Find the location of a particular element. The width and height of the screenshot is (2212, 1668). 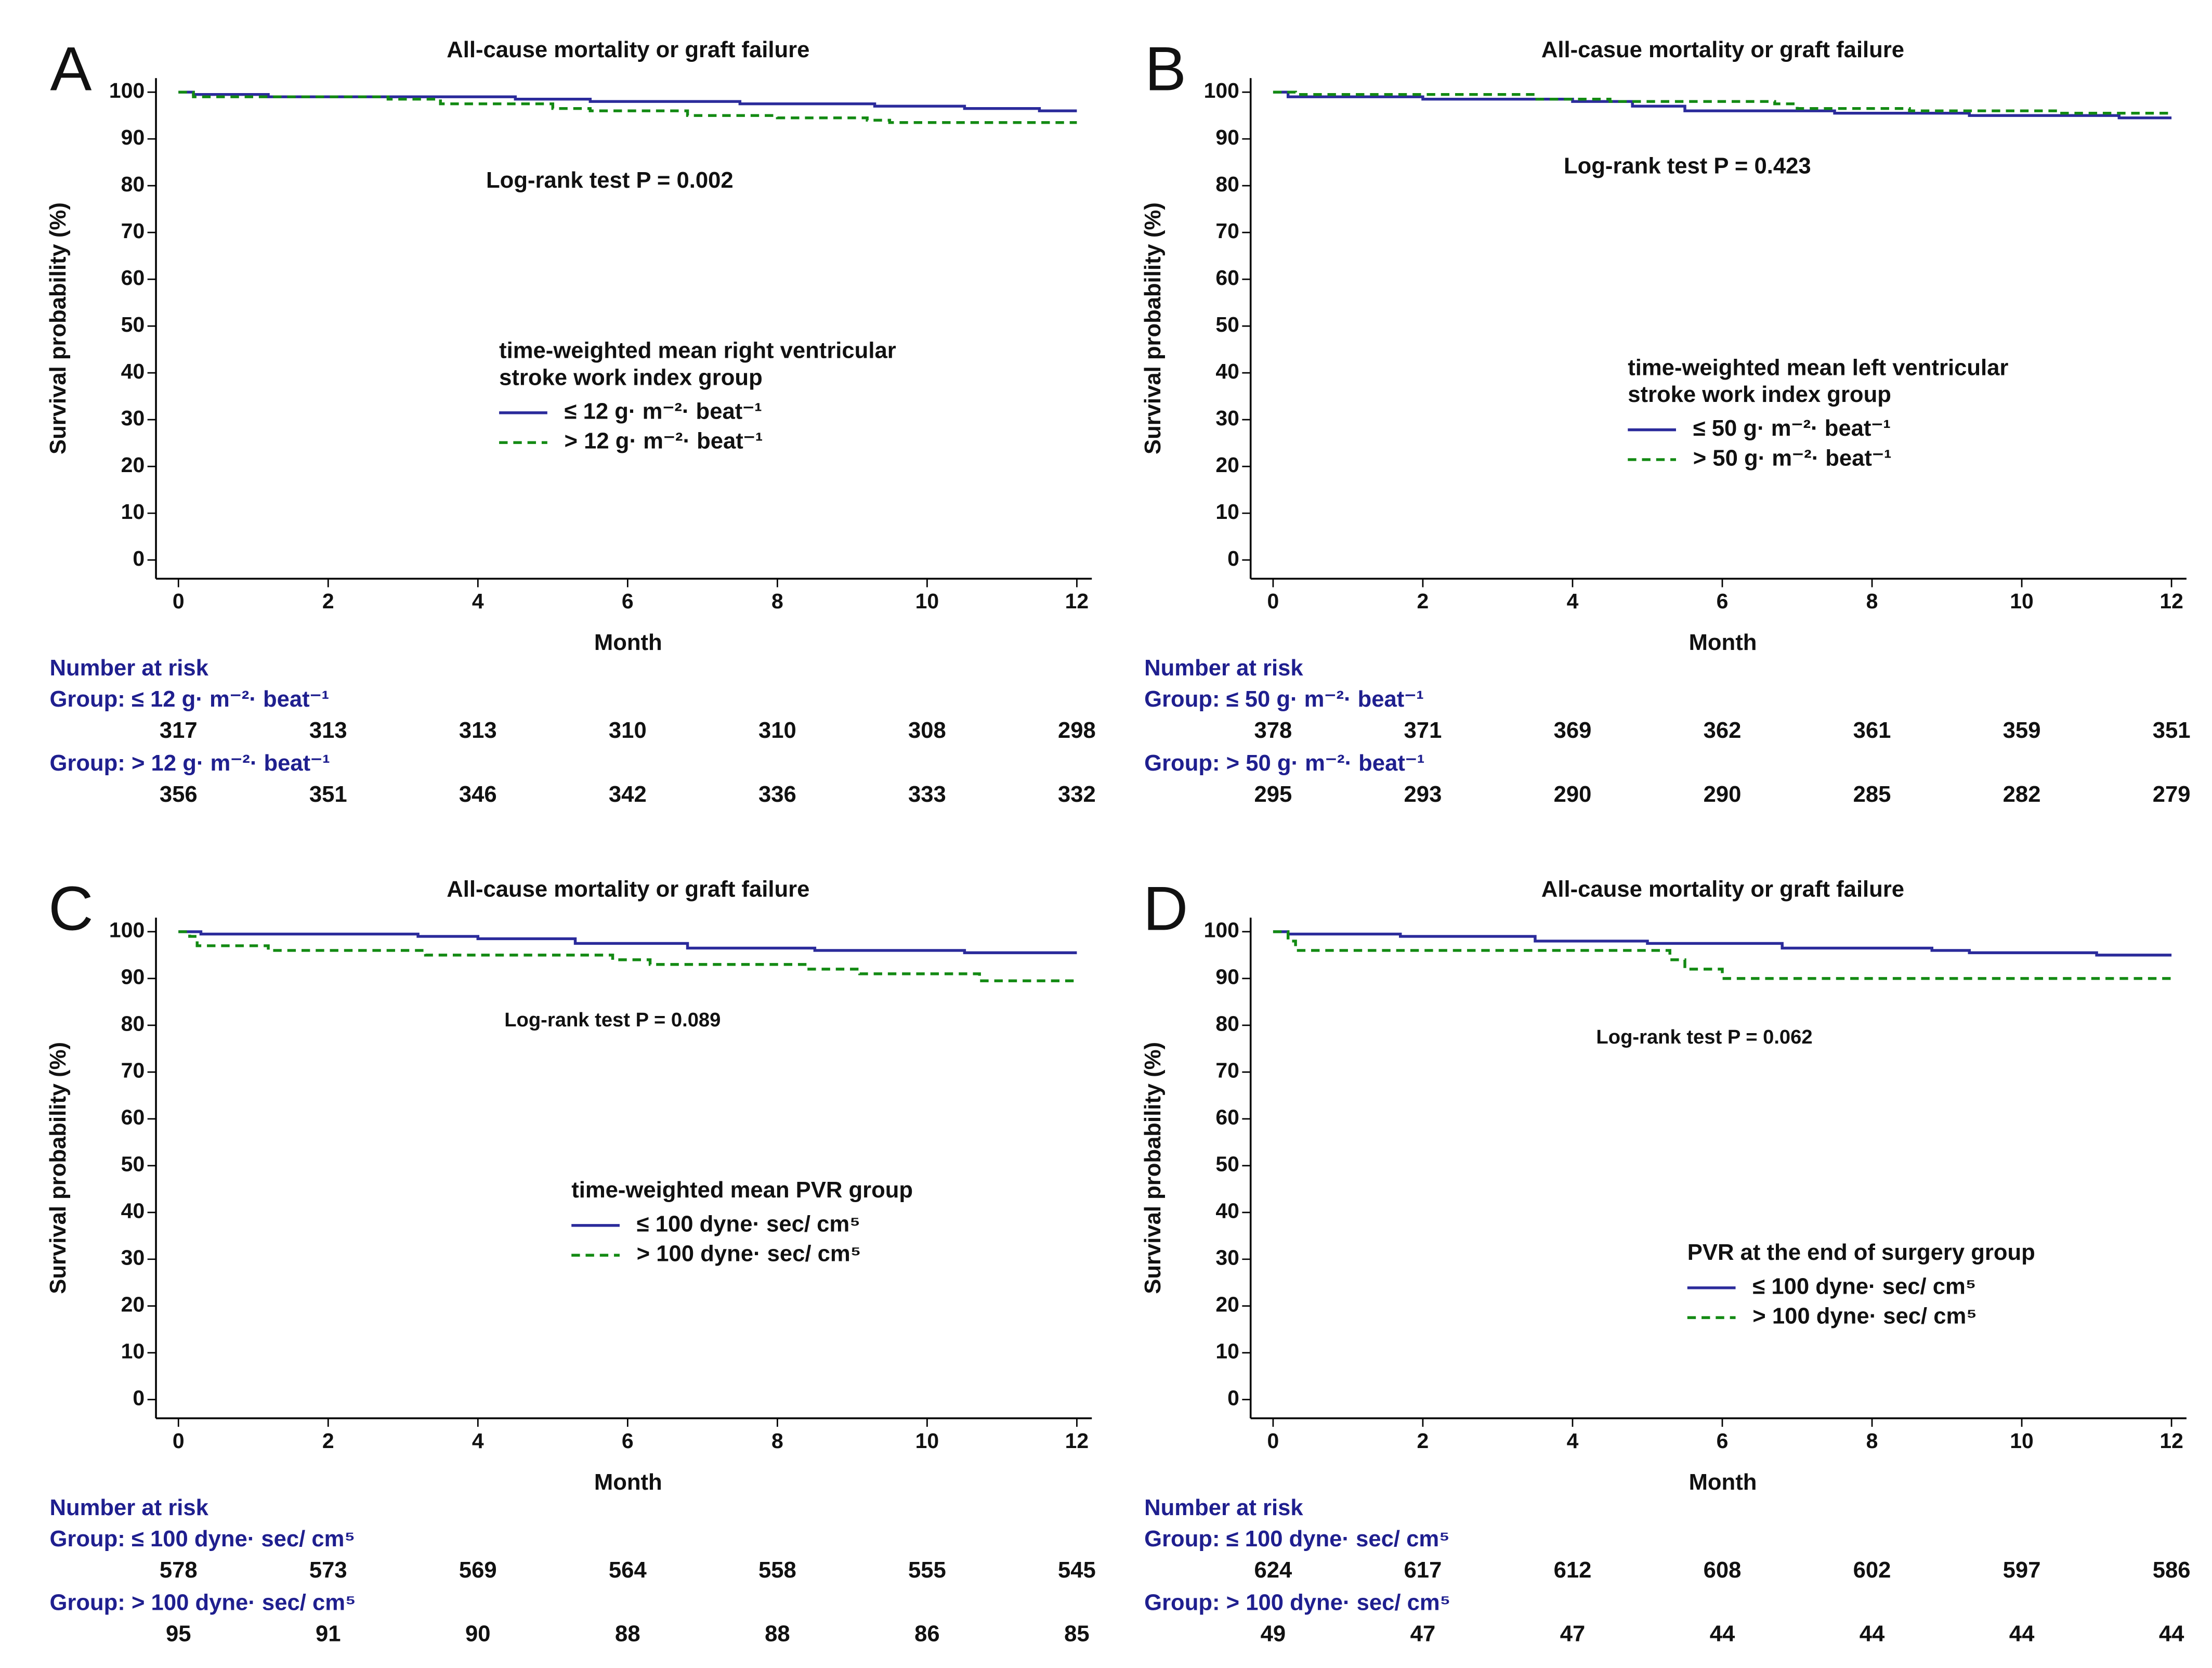

x-axis-label: Month is located at coordinates (1723, 1482).